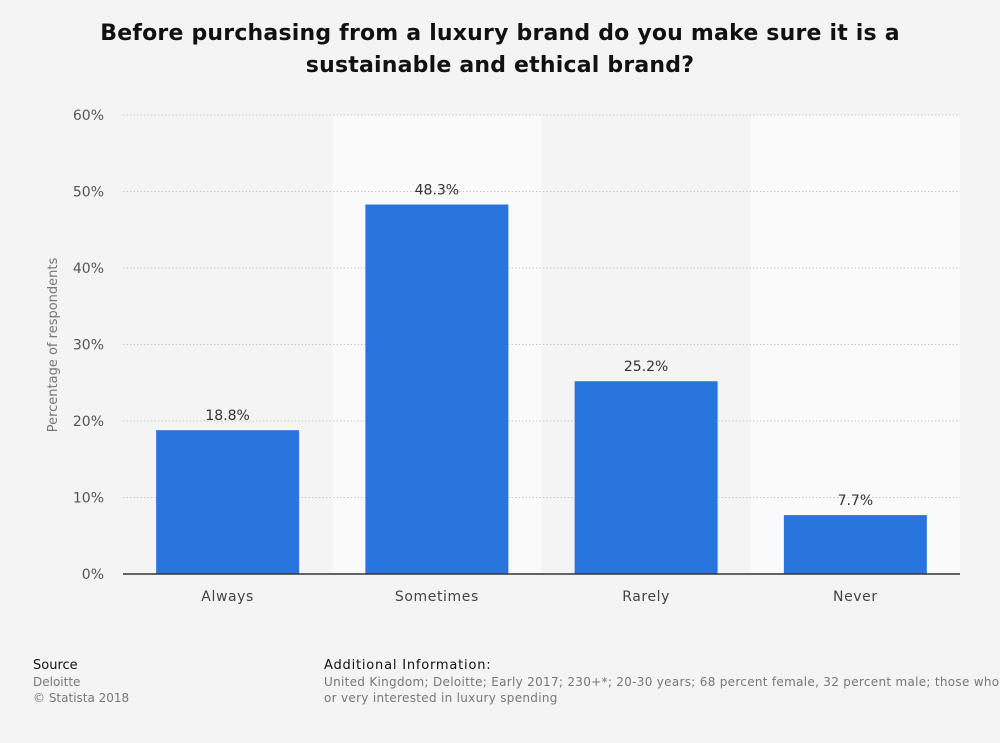 This screenshot has width=1000, height=743. Describe the element at coordinates (408, 665) in the screenshot. I see `additional-info-heading: Additional Information:` at that location.